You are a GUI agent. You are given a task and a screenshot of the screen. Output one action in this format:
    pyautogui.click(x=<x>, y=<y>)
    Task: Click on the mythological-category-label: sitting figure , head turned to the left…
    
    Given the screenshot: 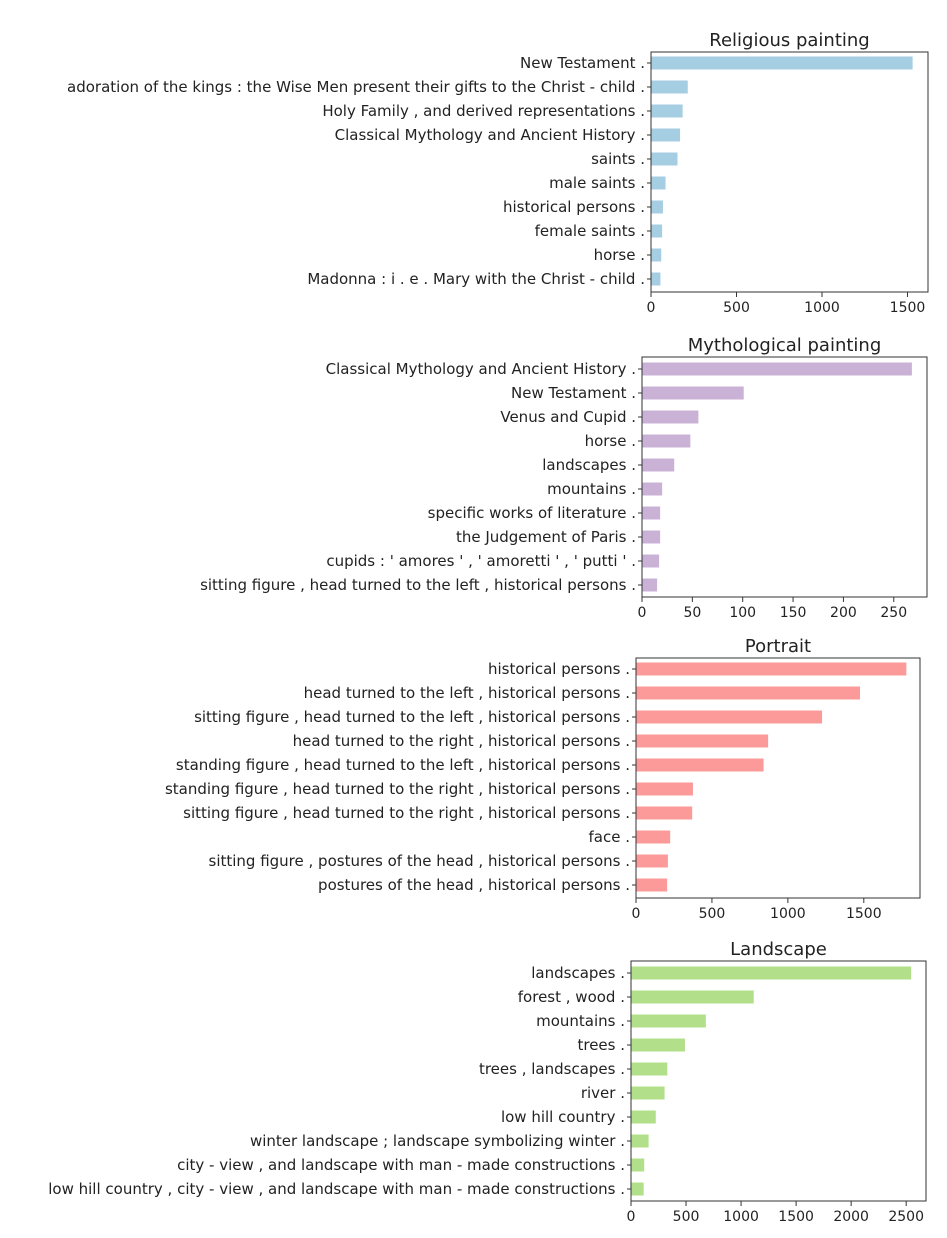 What is the action you would take?
    pyautogui.click(x=418, y=585)
    